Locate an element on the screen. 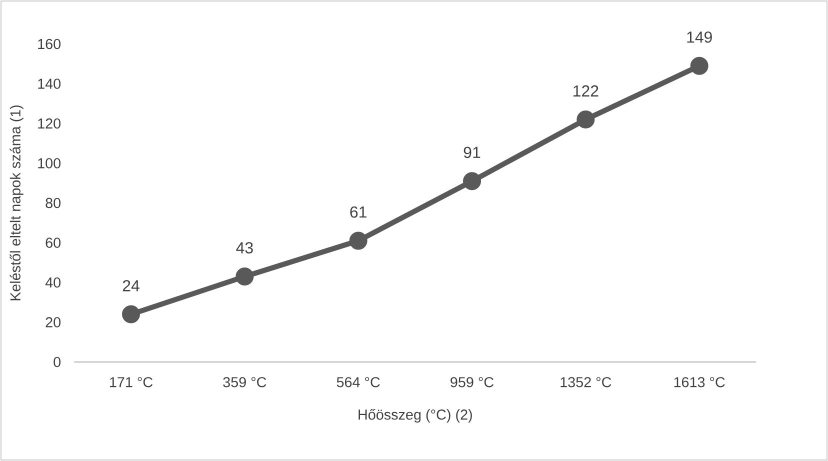 Image resolution: width=828 pixels, height=461 pixels. data-label: 61 is located at coordinates (358, 212).